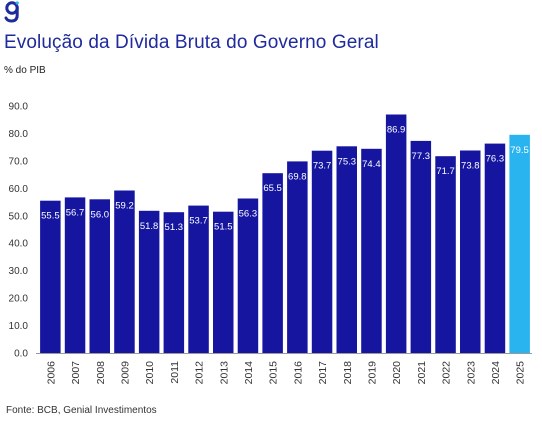 This screenshot has width=542, height=422. What do you see at coordinates (19, 107) in the screenshot?
I see `y-tick-label: 90.0` at bounding box center [19, 107].